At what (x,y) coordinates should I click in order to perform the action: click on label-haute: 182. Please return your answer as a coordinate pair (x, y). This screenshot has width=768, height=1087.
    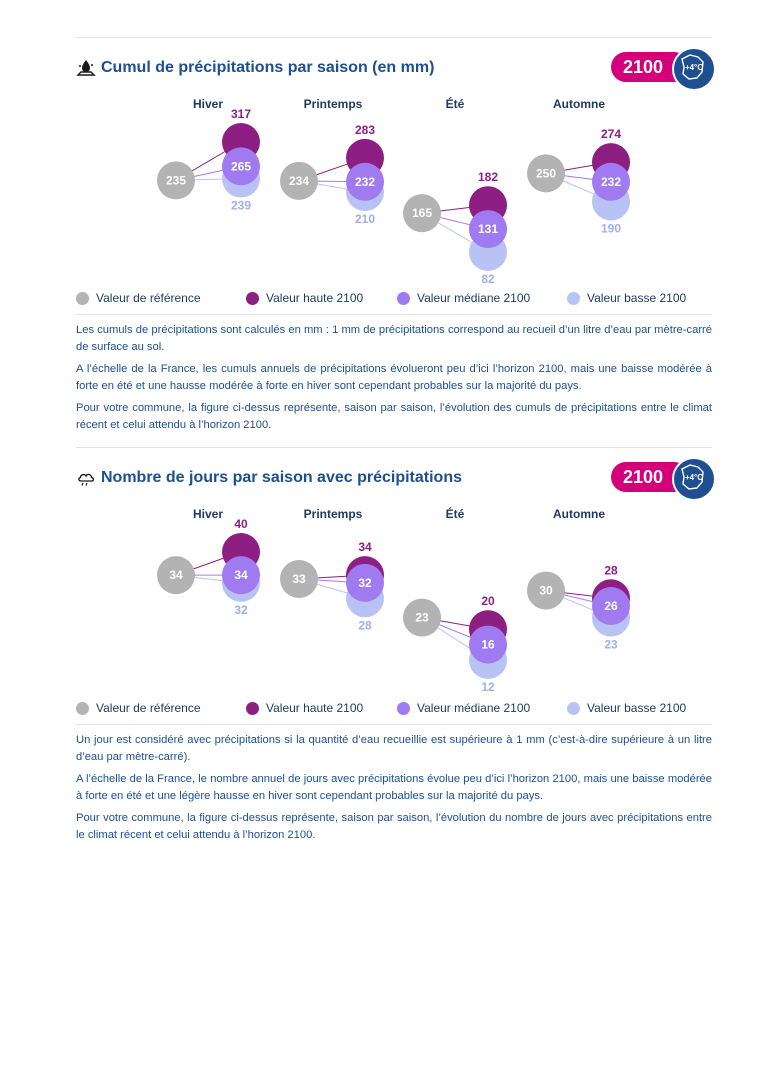
    Looking at the image, I should click on (488, 177).